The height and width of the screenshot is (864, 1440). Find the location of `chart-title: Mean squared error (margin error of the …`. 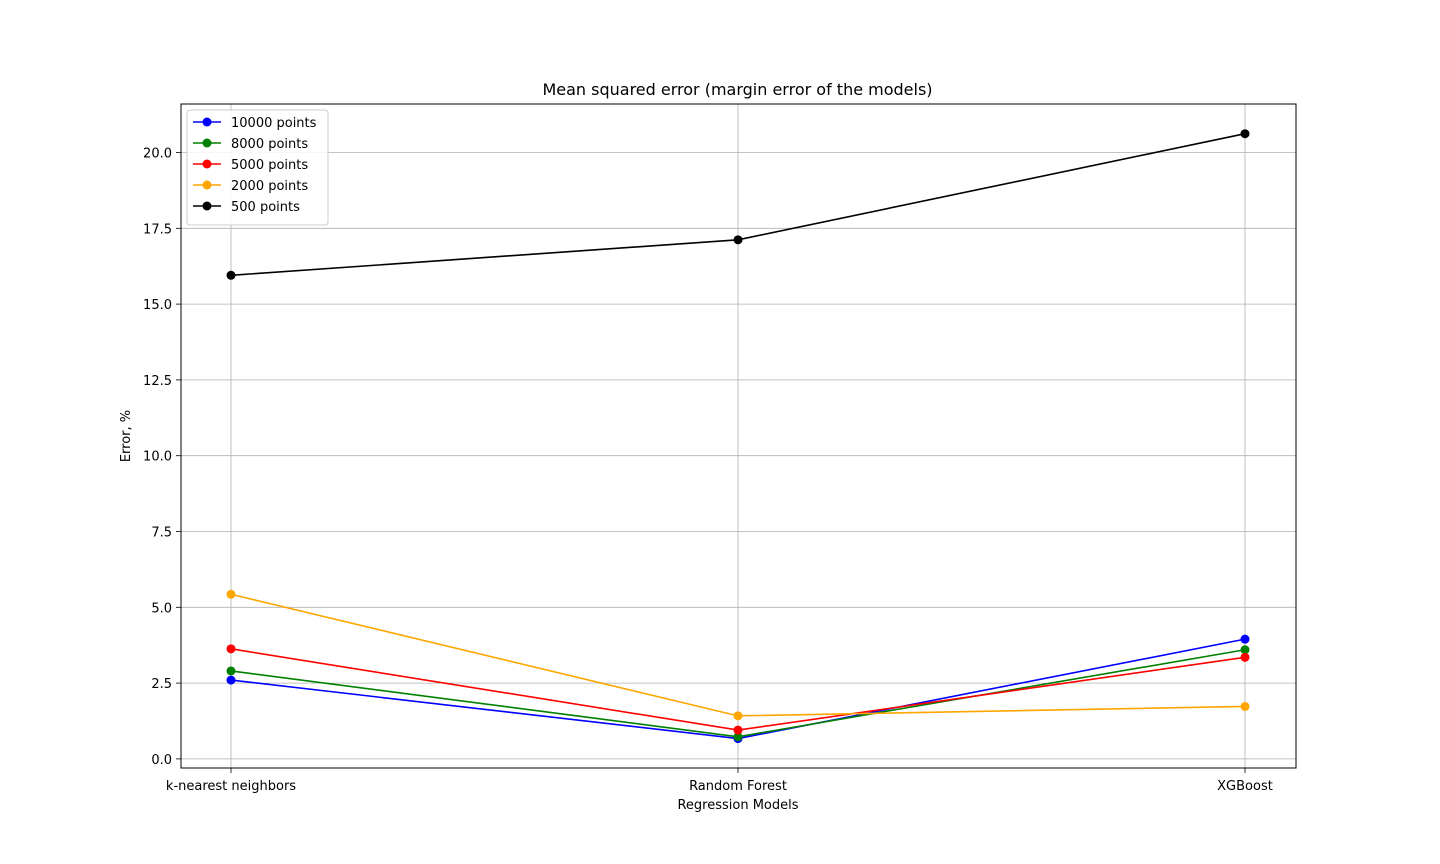

chart-title: Mean squared error (margin error of the … is located at coordinates (737, 89).